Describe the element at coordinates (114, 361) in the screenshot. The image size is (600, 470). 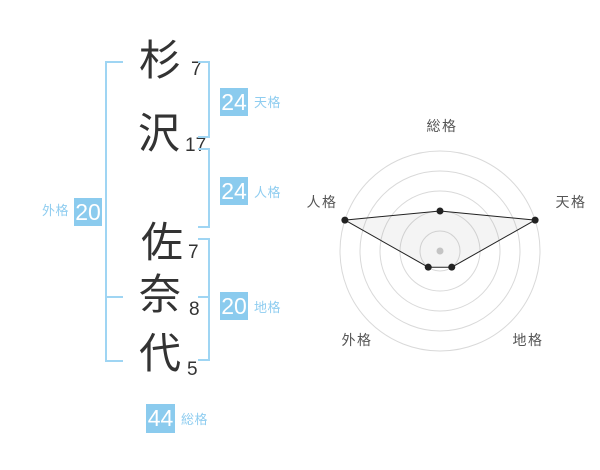
I see `gaikaku-bracket-tick-bottom` at that location.